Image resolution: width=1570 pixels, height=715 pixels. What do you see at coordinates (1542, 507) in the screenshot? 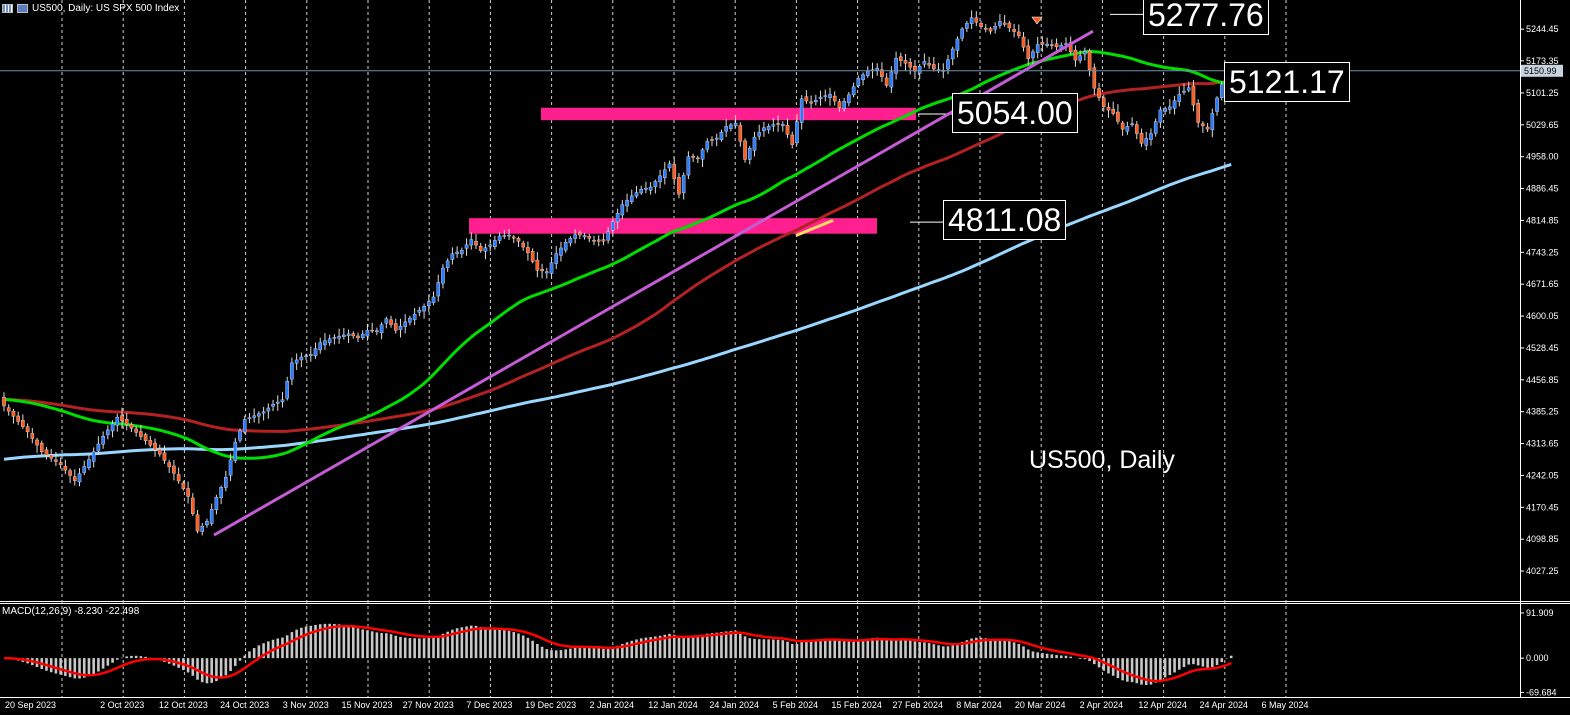
I see `y-tick-label: 4170.45` at bounding box center [1542, 507].